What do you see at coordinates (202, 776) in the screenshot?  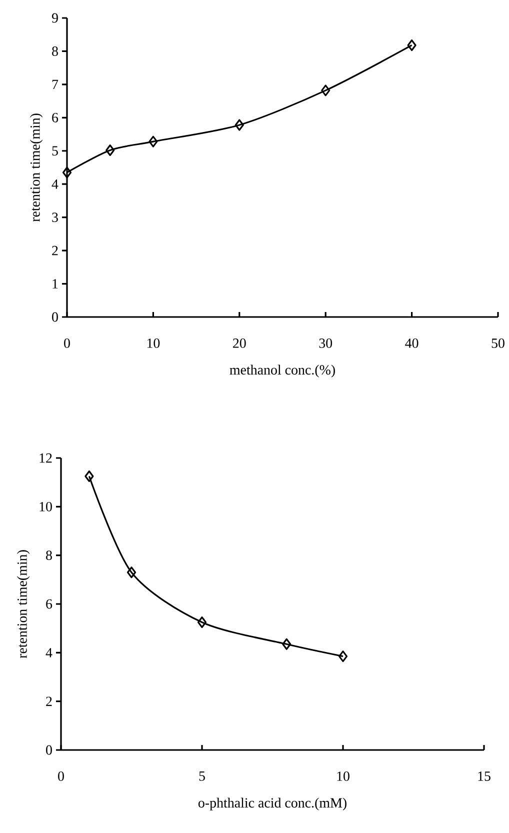 I see `x-tick-label: 5` at bounding box center [202, 776].